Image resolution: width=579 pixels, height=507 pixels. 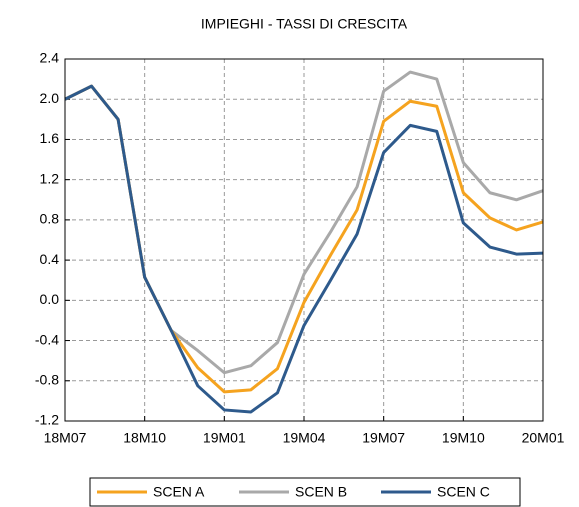 I want to click on x-tick-label: 18M10, so click(x=144, y=438).